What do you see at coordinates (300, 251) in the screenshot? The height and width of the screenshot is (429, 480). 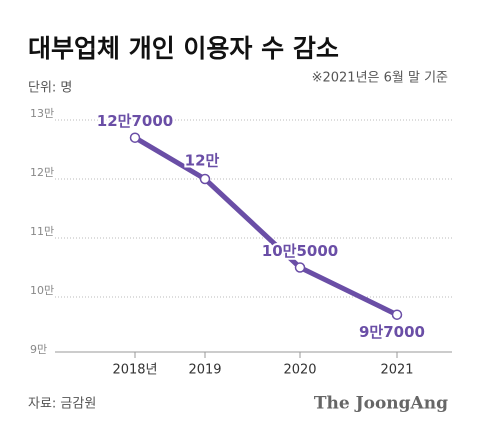 I see `value-label: 10만5000` at bounding box center [300, 251].